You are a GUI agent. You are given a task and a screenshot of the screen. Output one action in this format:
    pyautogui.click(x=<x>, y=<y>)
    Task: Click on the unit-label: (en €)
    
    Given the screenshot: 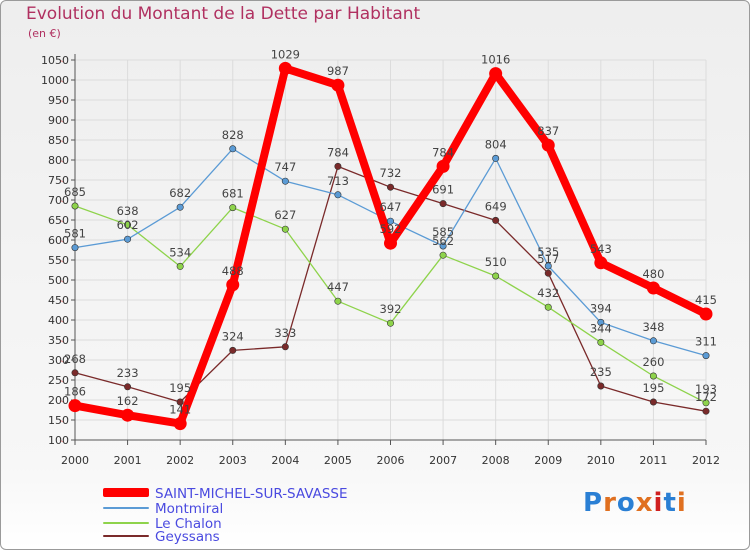 What is the action you would take?
    pyautogui.click(x=44, y=33)
    